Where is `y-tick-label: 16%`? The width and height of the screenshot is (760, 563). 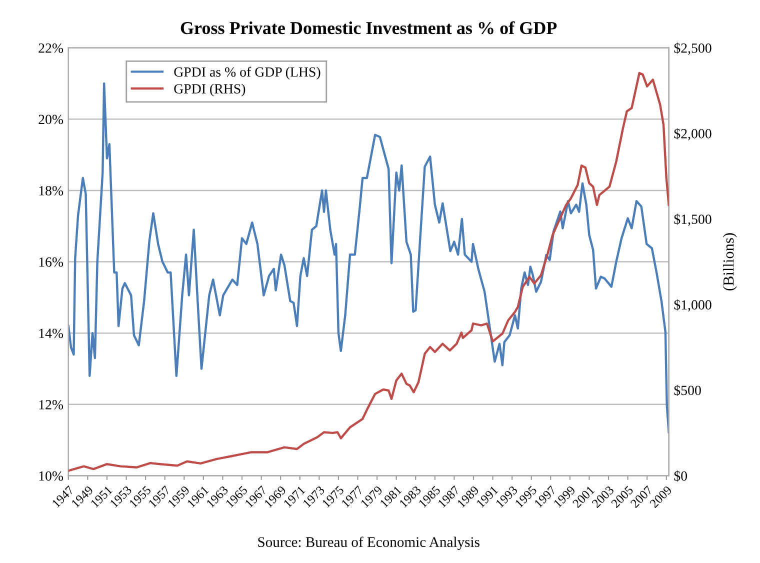
y-tick-label: 16% is located at coordinates (51, 262).